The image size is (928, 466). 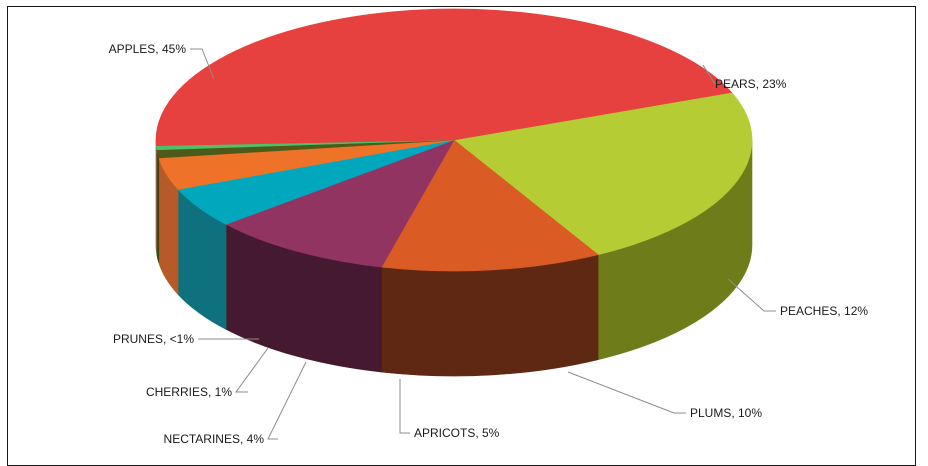 I want to click on leader-line-plums, so click(x=627, y=392).